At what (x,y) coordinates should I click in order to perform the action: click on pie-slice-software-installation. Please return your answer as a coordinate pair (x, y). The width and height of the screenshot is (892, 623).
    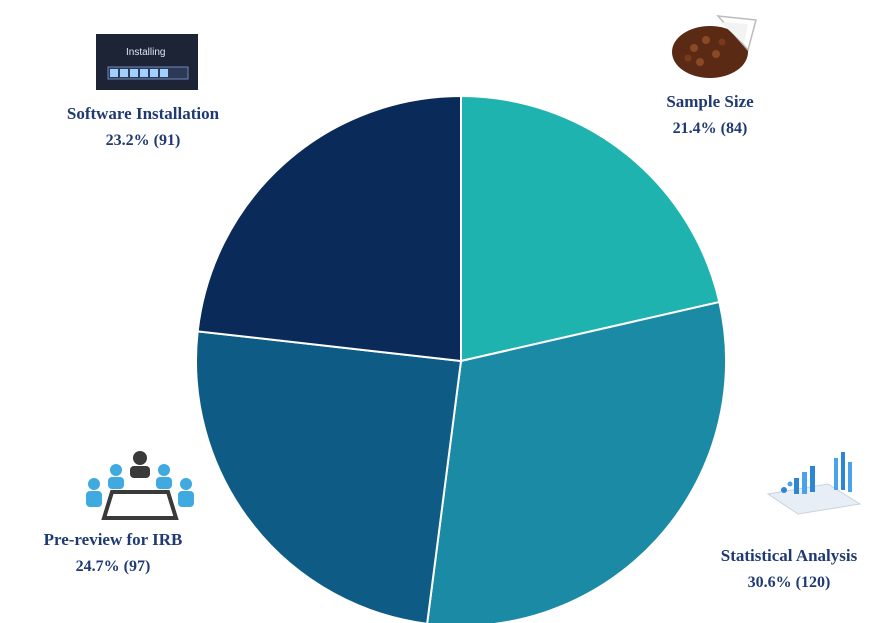
    Looking at the image, I should click on (329, 228).